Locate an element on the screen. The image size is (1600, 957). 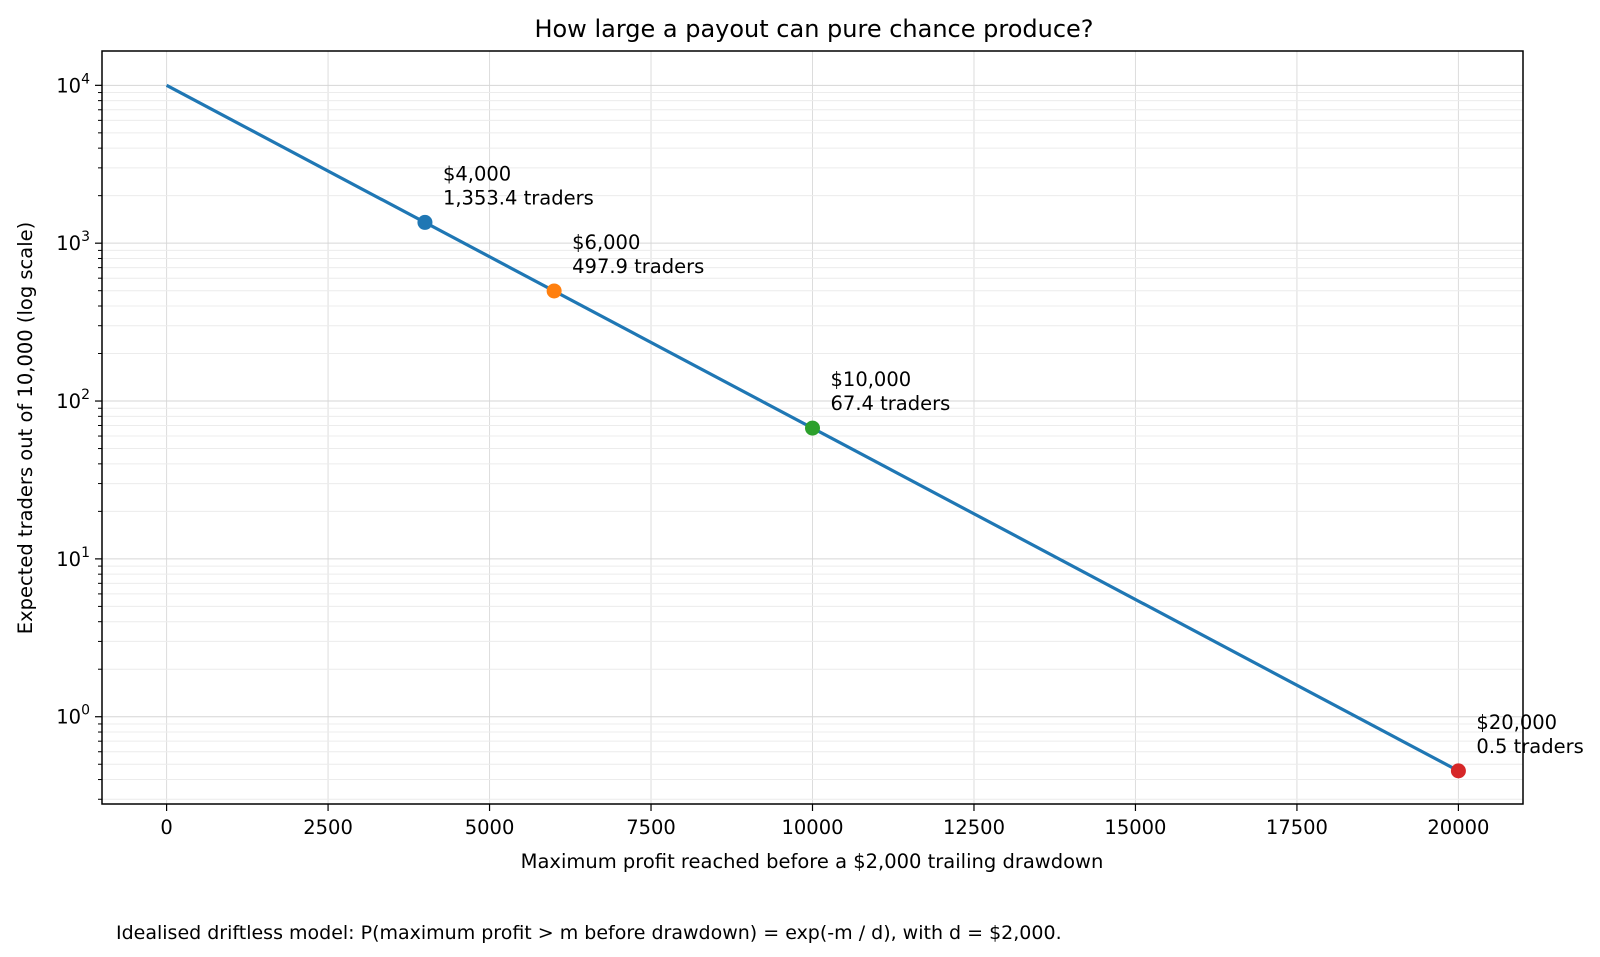
point-label-amount: $10,000 is located at coordinates (871, 379).